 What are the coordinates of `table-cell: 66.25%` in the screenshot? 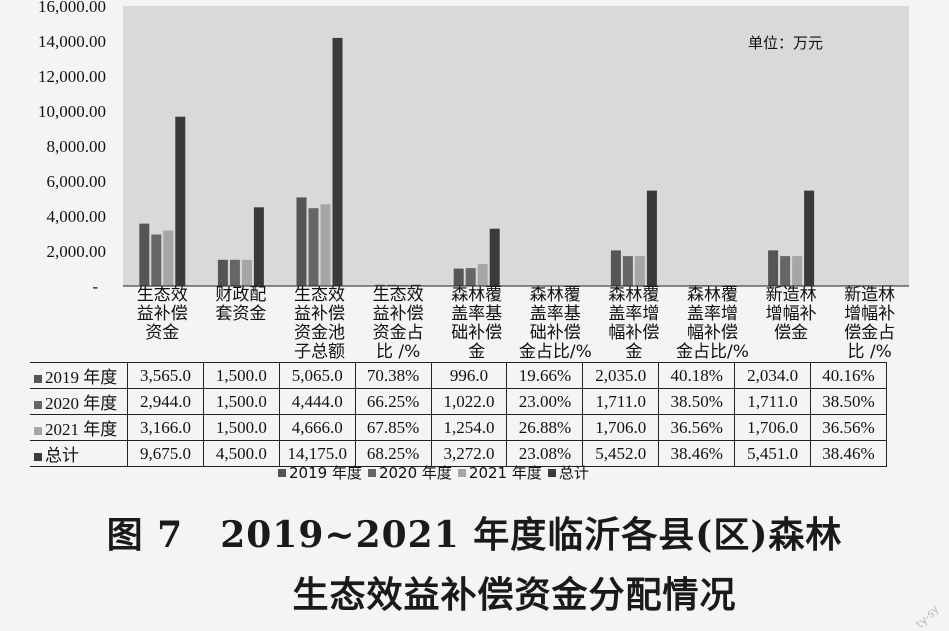 It's located at (393, 401).